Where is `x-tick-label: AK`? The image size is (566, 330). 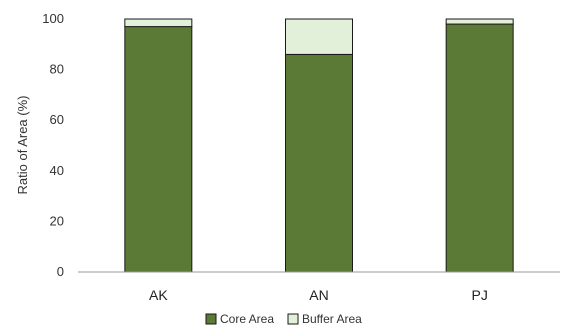
x-tick-label: AK is located at coordinates (158, 295).